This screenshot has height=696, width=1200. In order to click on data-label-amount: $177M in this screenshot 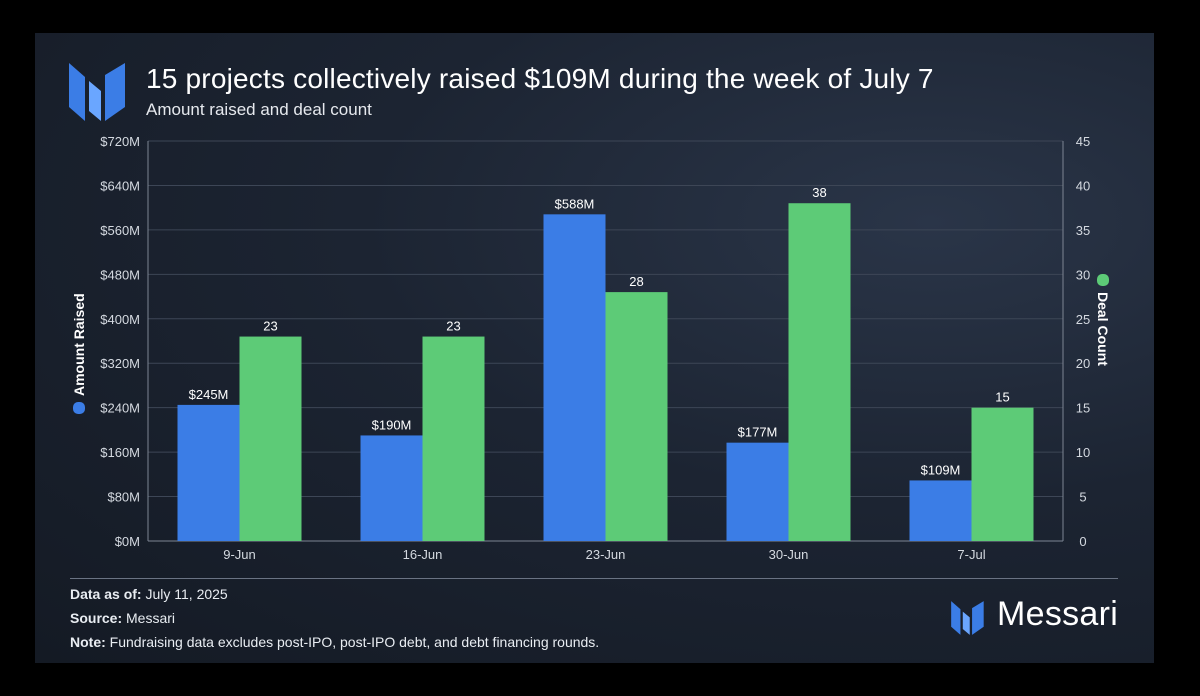, I will do `click(758, 432)`.